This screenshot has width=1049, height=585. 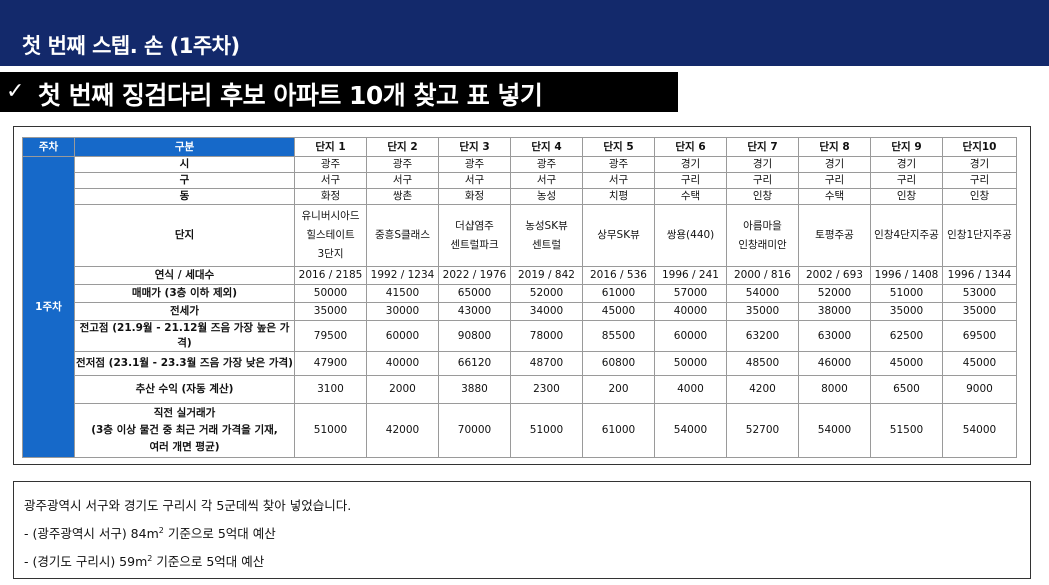 I want to click on header-complex: 단지 5, so click(x=618, y=147).